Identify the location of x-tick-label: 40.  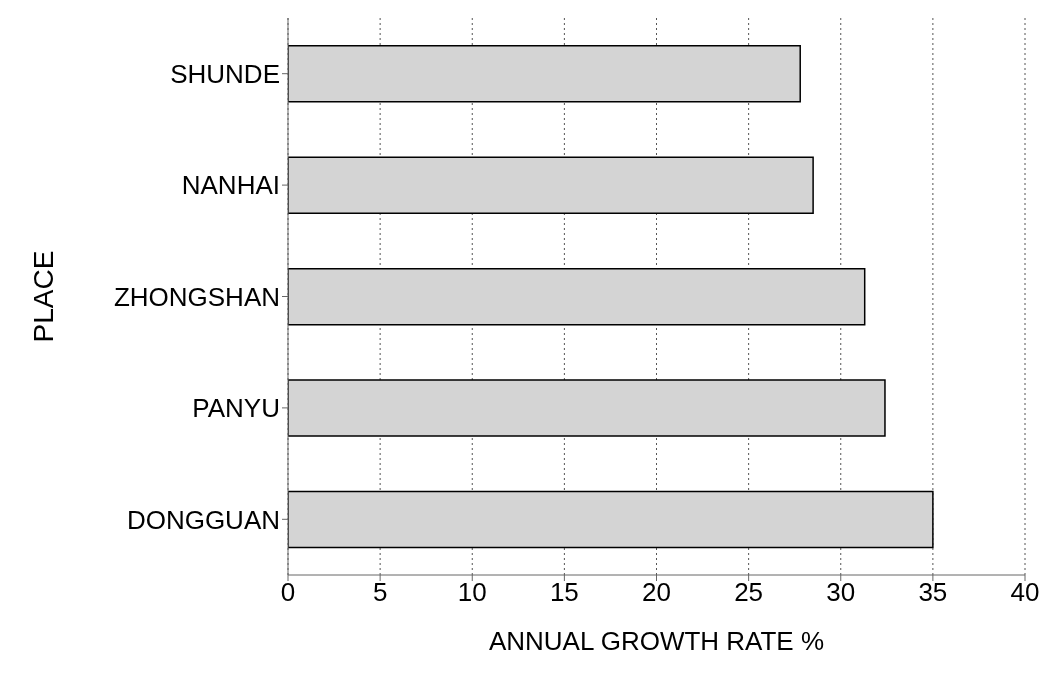
(1025, 592).